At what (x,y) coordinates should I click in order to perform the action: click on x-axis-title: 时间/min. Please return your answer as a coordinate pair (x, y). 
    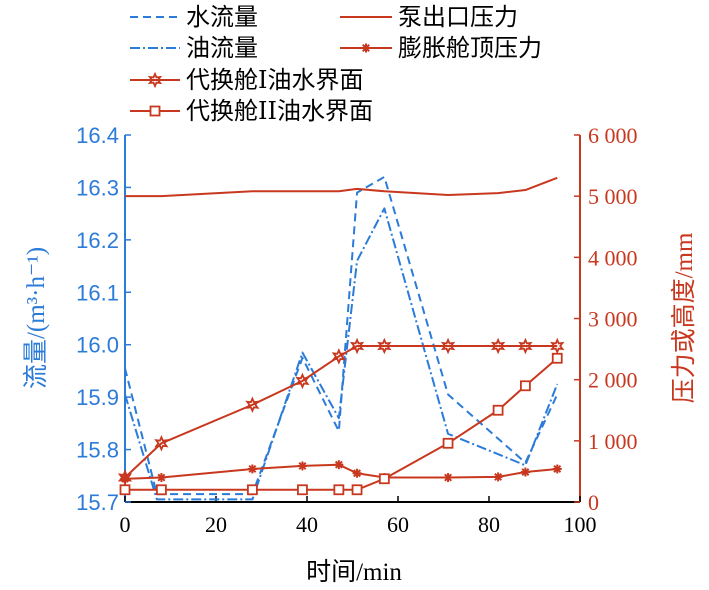
    Looking at the image, I should click on (354, 572).